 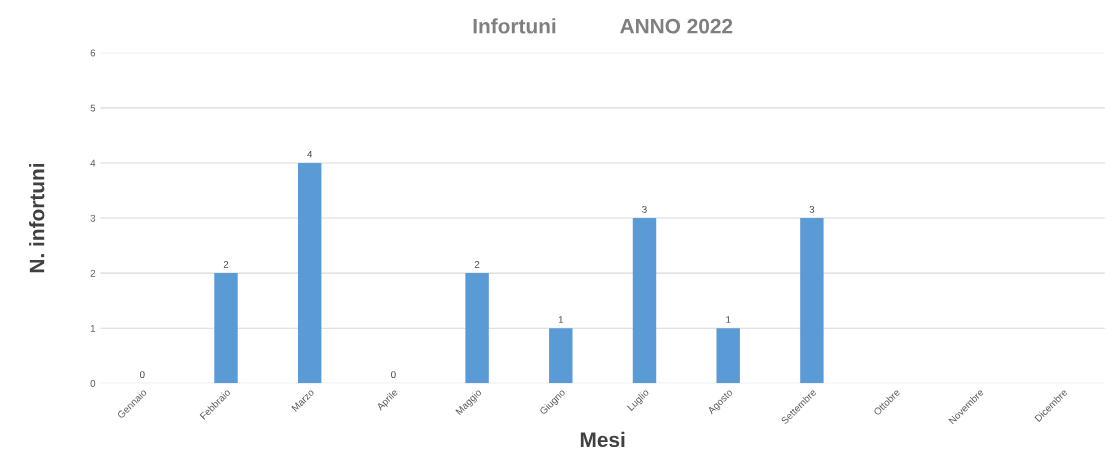 What do you see at coordinates (37, 218) in the screenshot?
I see `y-axis-title: N. infortuni` at bounding box center [37, 218].